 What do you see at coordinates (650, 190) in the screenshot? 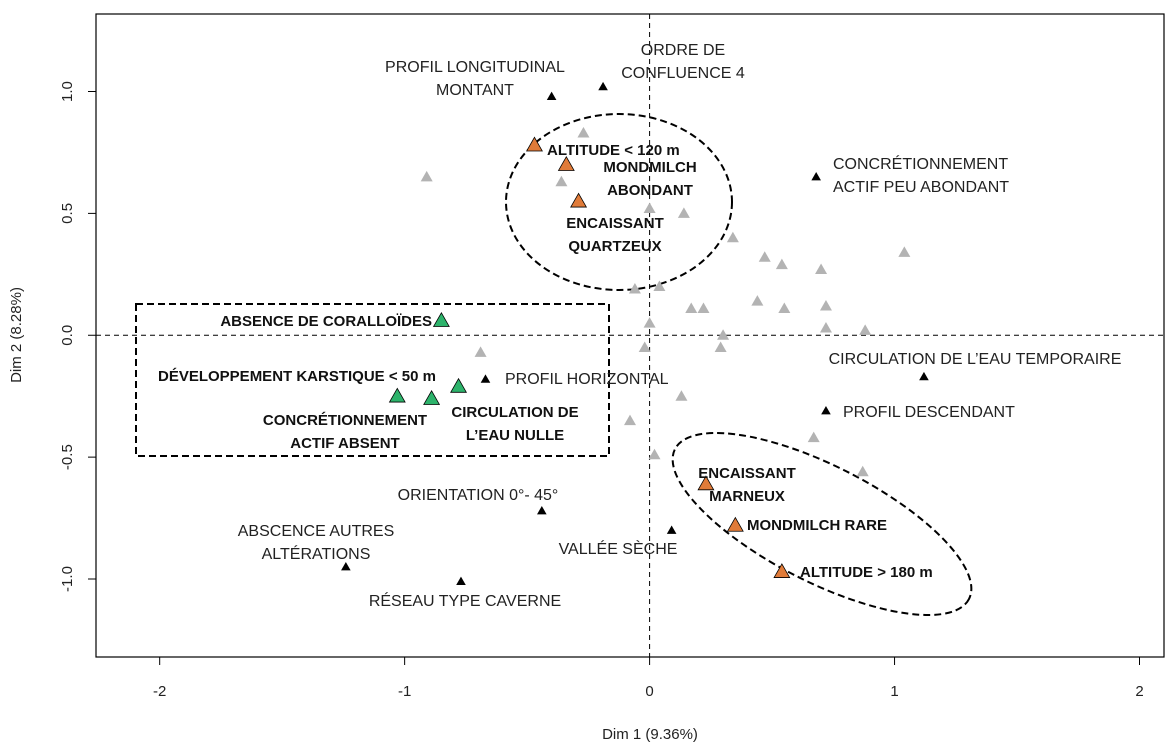
I see `point-label: ABONDANT` at bounding box center [650, 190].